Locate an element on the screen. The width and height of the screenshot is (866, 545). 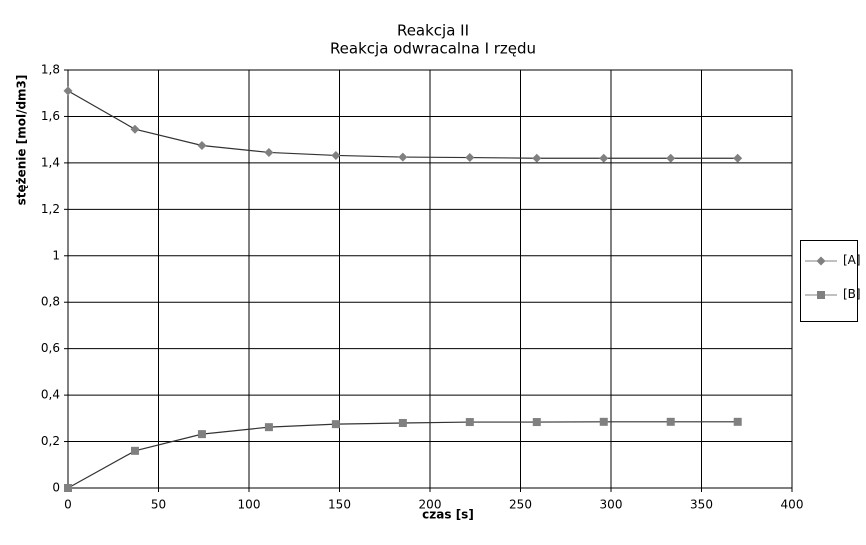
y-tick-label: 0,6 is located at coordinates (50, 348).